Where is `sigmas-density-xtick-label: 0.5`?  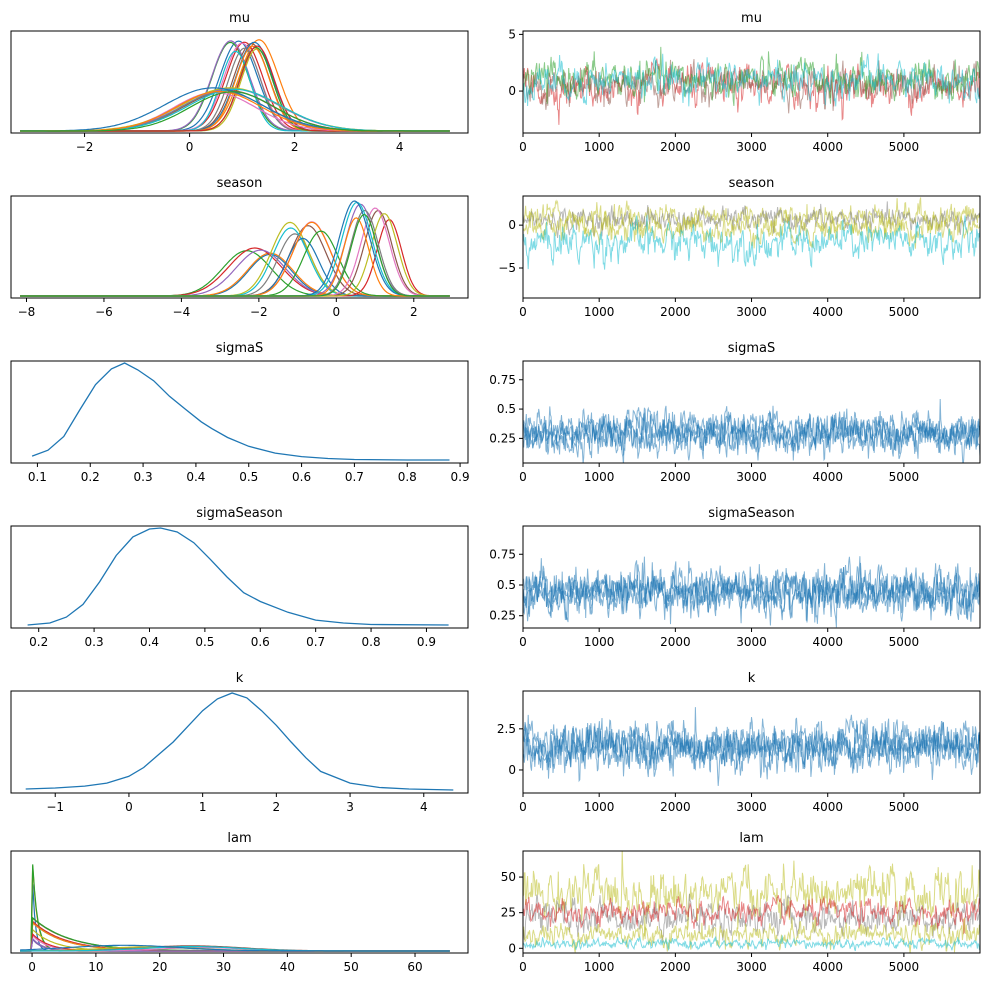
sigmas-density-xtick-label: 0.5 is located at coordinates (248, 477).